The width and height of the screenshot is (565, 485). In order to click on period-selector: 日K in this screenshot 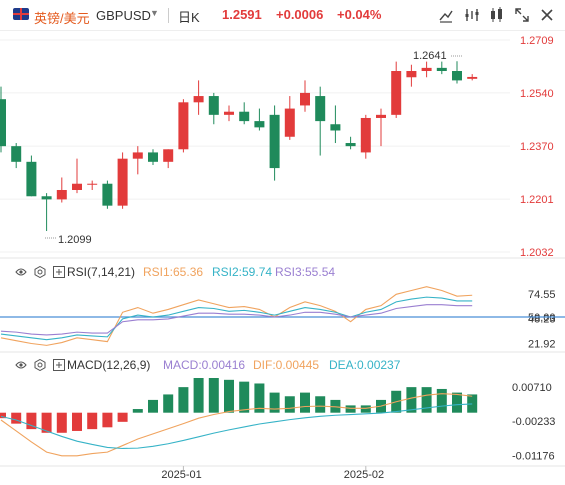, I will do `click(189, 17)`.